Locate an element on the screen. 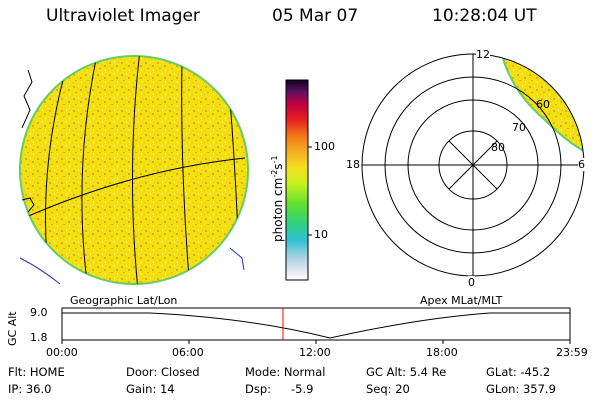 The height and width of the screenshot is (400, 600). status-dsp-value: -5.9 is located at coordinates (302, 389).